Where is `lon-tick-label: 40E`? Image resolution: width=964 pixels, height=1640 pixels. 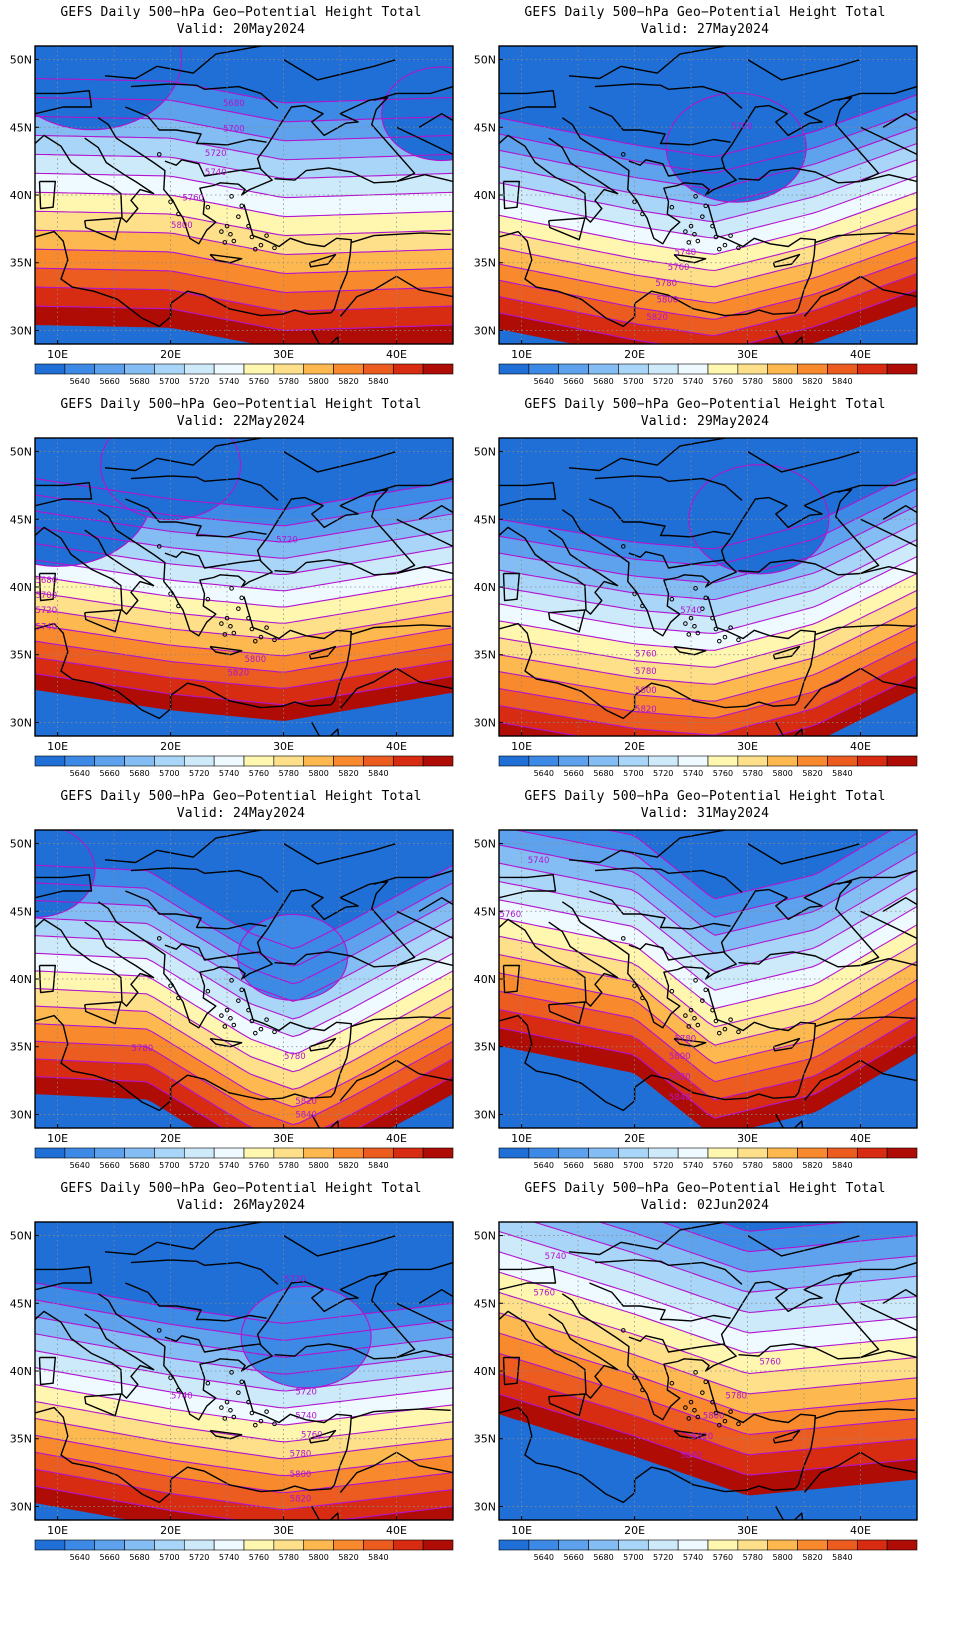
lon-tick-label: 40E is located at coordinates (860, 746).